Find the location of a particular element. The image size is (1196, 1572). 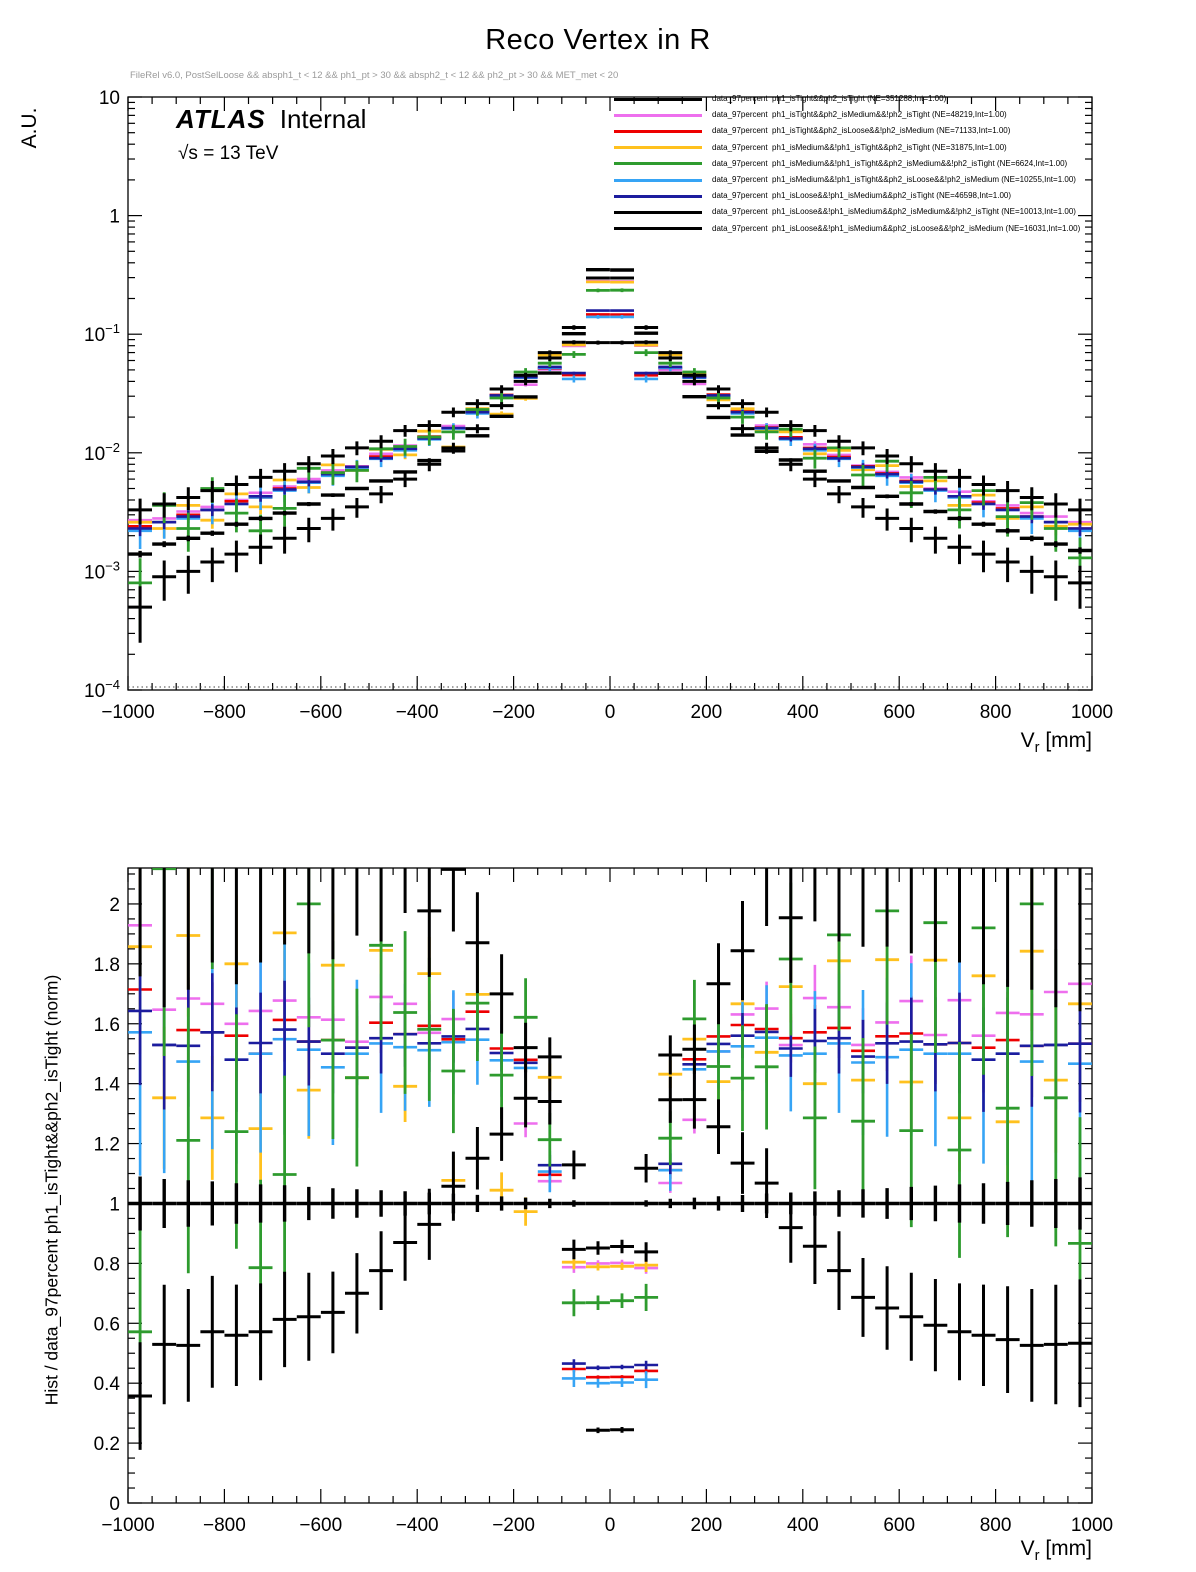

atlas-logo-text: ATLAS is located at coordinates (221, 119).